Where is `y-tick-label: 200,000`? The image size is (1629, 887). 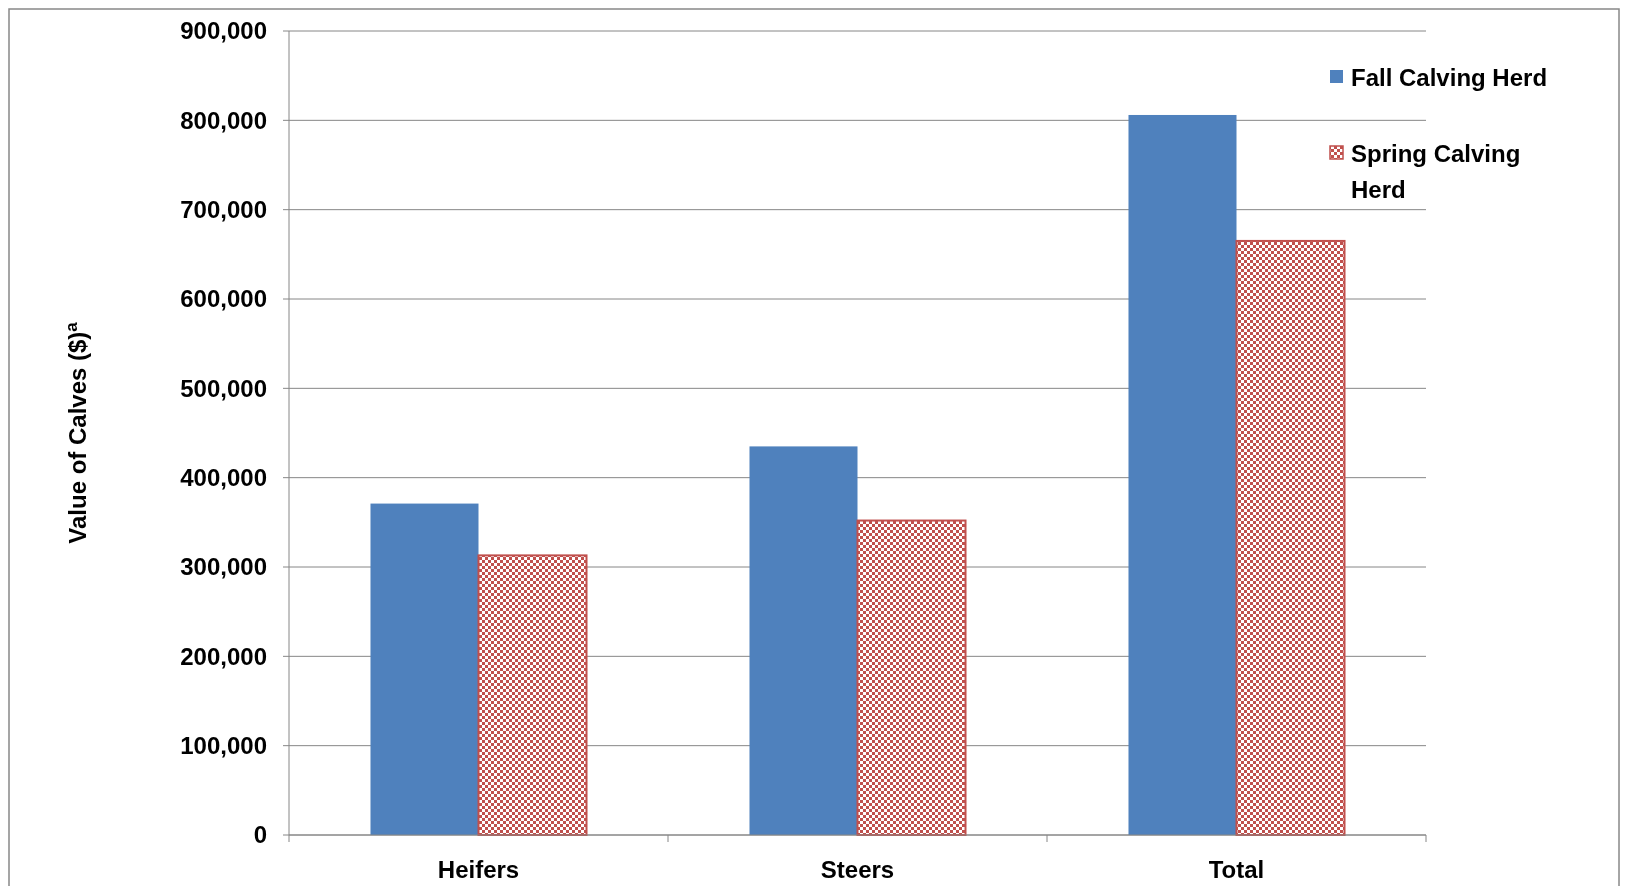
y-tick-label: 200,000 is located at coordinates (223, 656).